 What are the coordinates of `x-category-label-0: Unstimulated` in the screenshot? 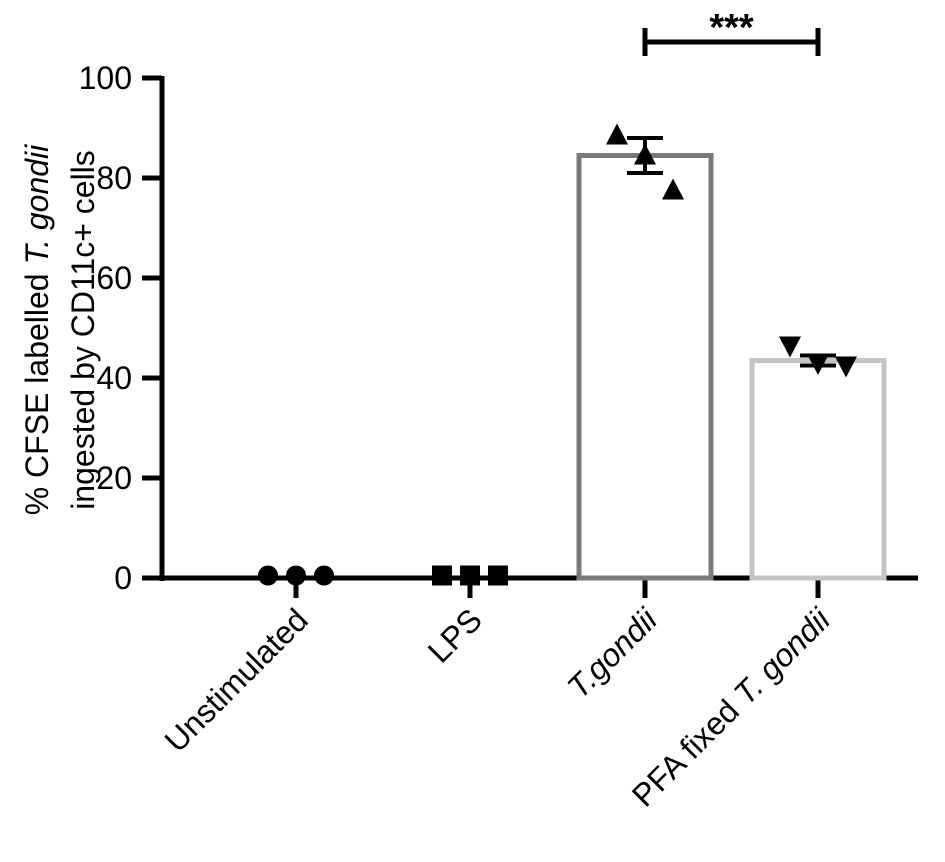 It's located at (236, 680).